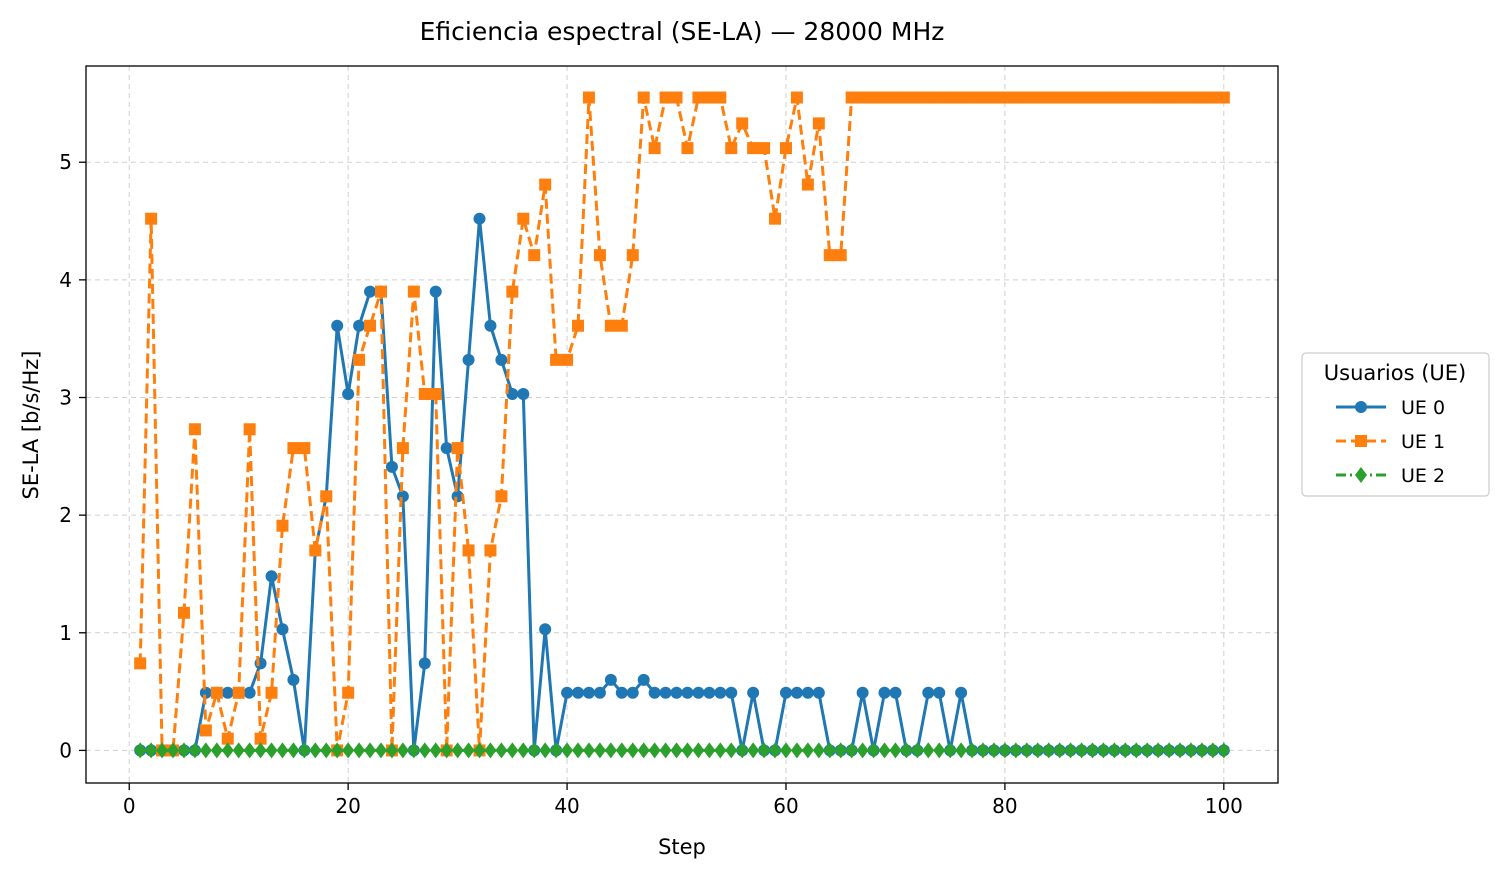 Image resolution: width=1507 pixels, height=877 pixels. I want to click on legend-marker, so click(1361, 407).